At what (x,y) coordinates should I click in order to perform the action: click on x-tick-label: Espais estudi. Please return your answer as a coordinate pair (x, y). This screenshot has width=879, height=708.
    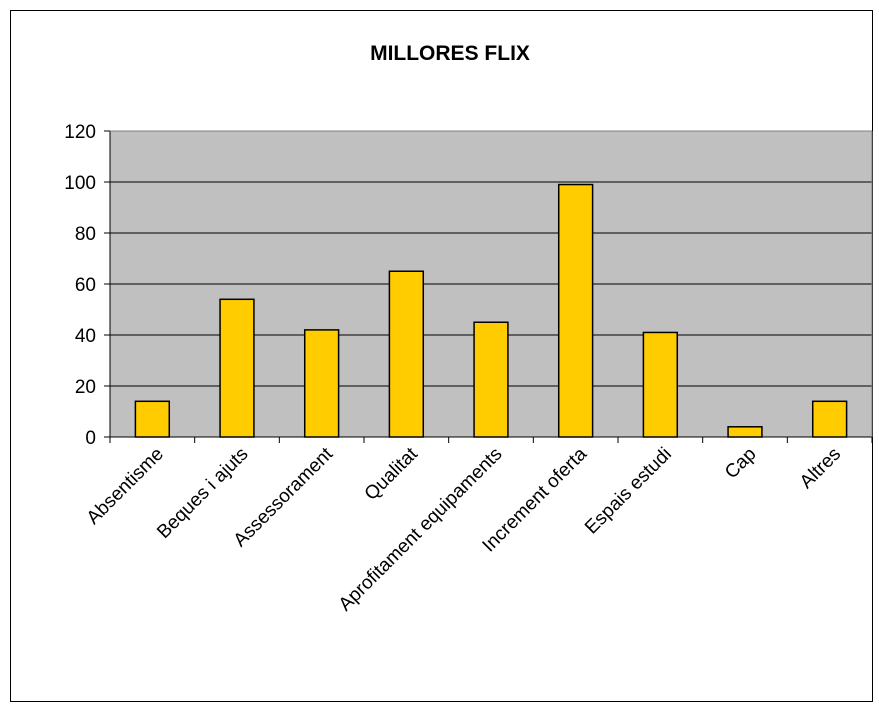
    Looking at the image, I should click on (628, 491).